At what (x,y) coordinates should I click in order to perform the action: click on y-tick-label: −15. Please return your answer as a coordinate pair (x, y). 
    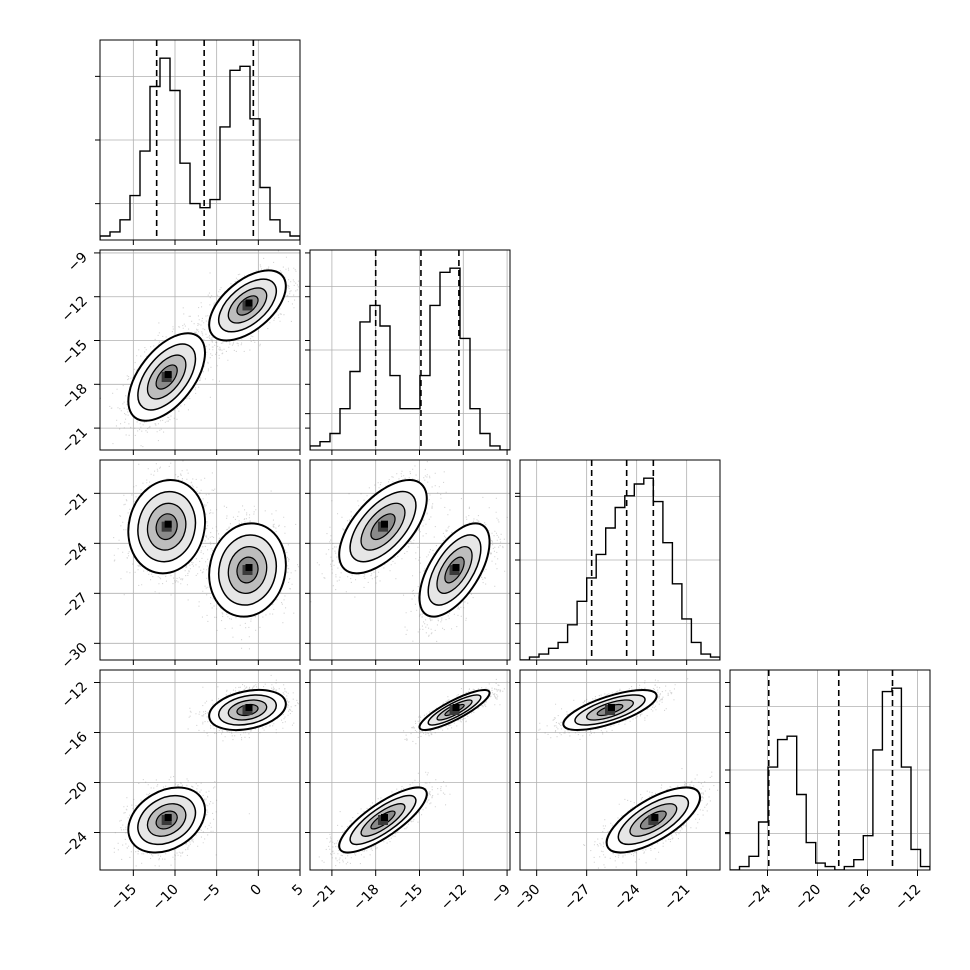
    Looking at the image, I should click on (75, 353).